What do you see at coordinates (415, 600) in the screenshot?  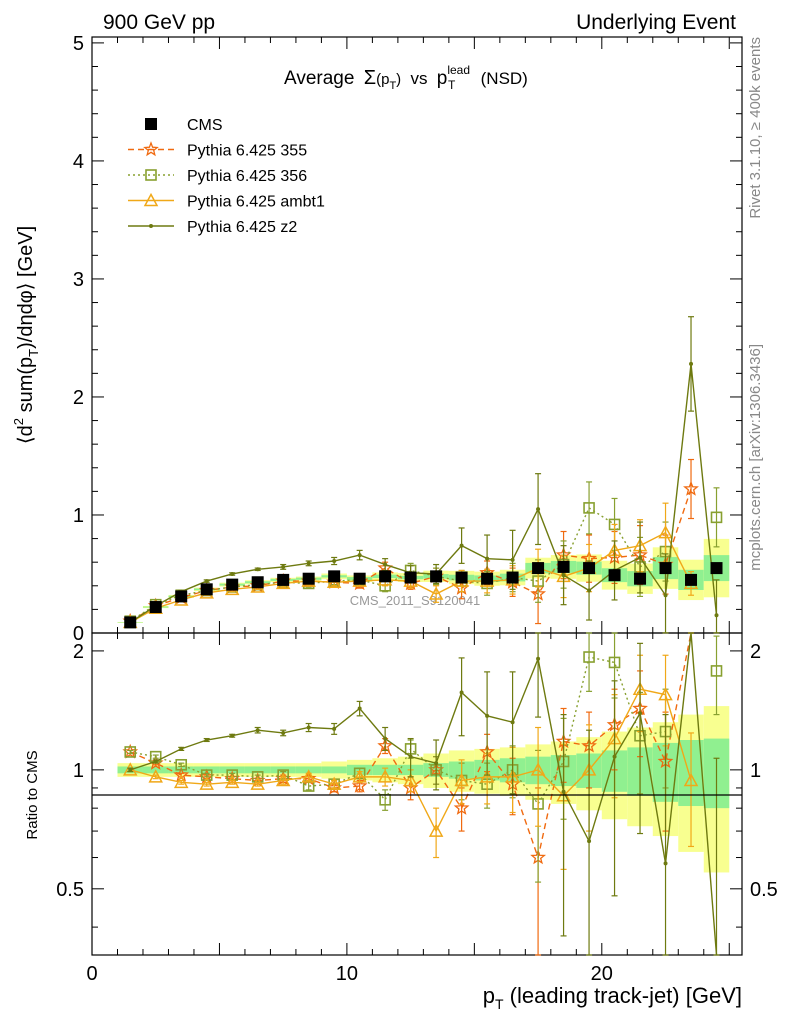 I see `analysis-watermark: CMS_2011_S9120041` at bounding box center [415, 600].